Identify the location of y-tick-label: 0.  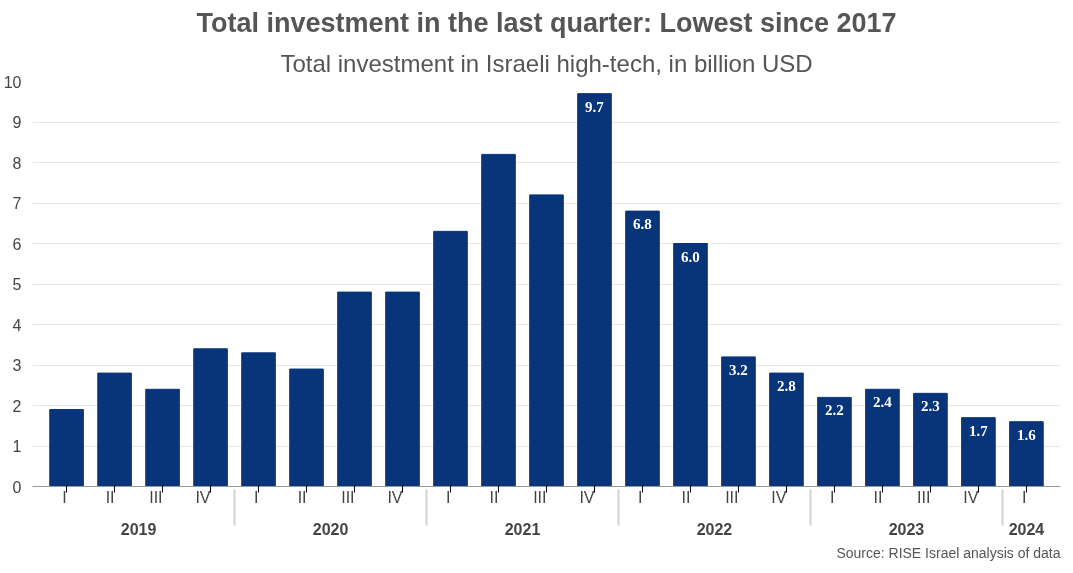
(17, 487).